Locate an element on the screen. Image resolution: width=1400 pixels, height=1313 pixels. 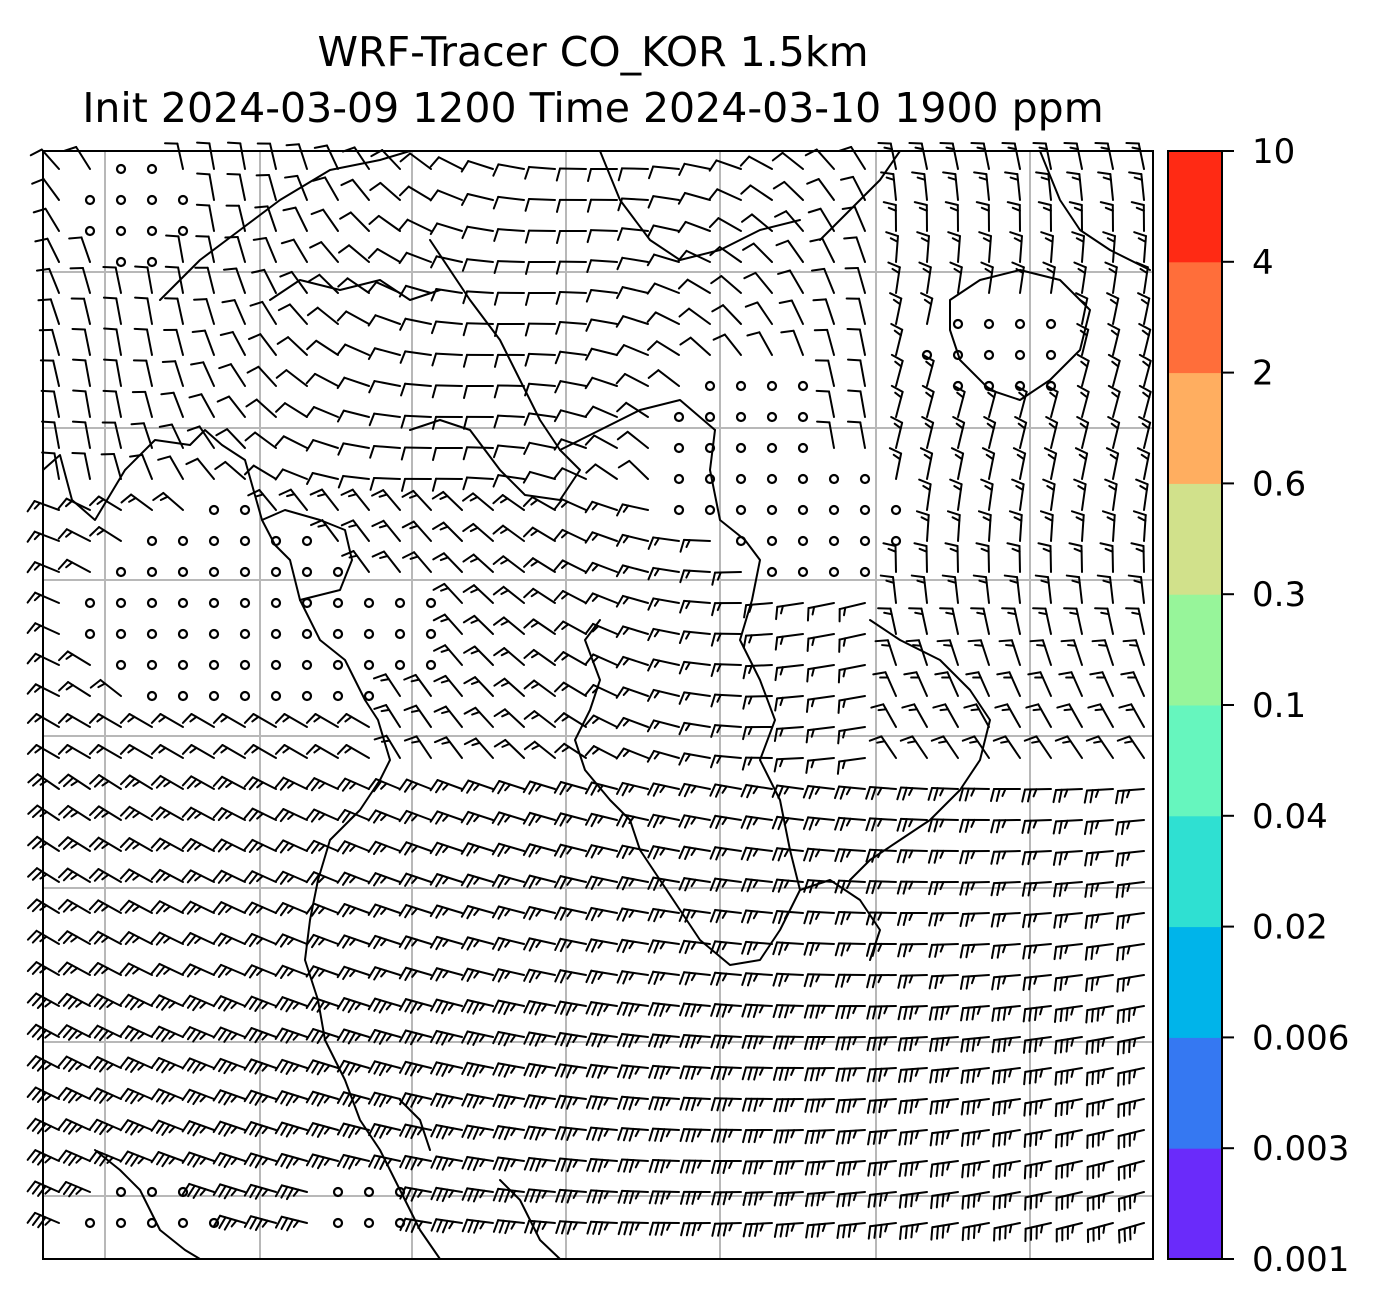
colorbar-blocks is located at coordinates (1195, 705).